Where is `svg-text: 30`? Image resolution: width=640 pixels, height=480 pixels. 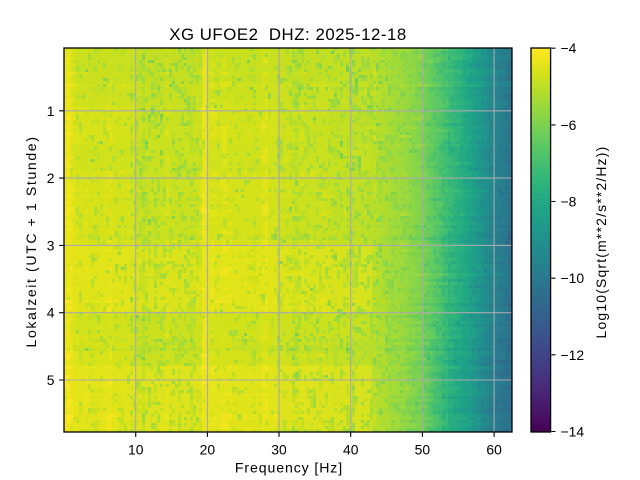
svg-text: 30 is located at coordinates (279, 449).